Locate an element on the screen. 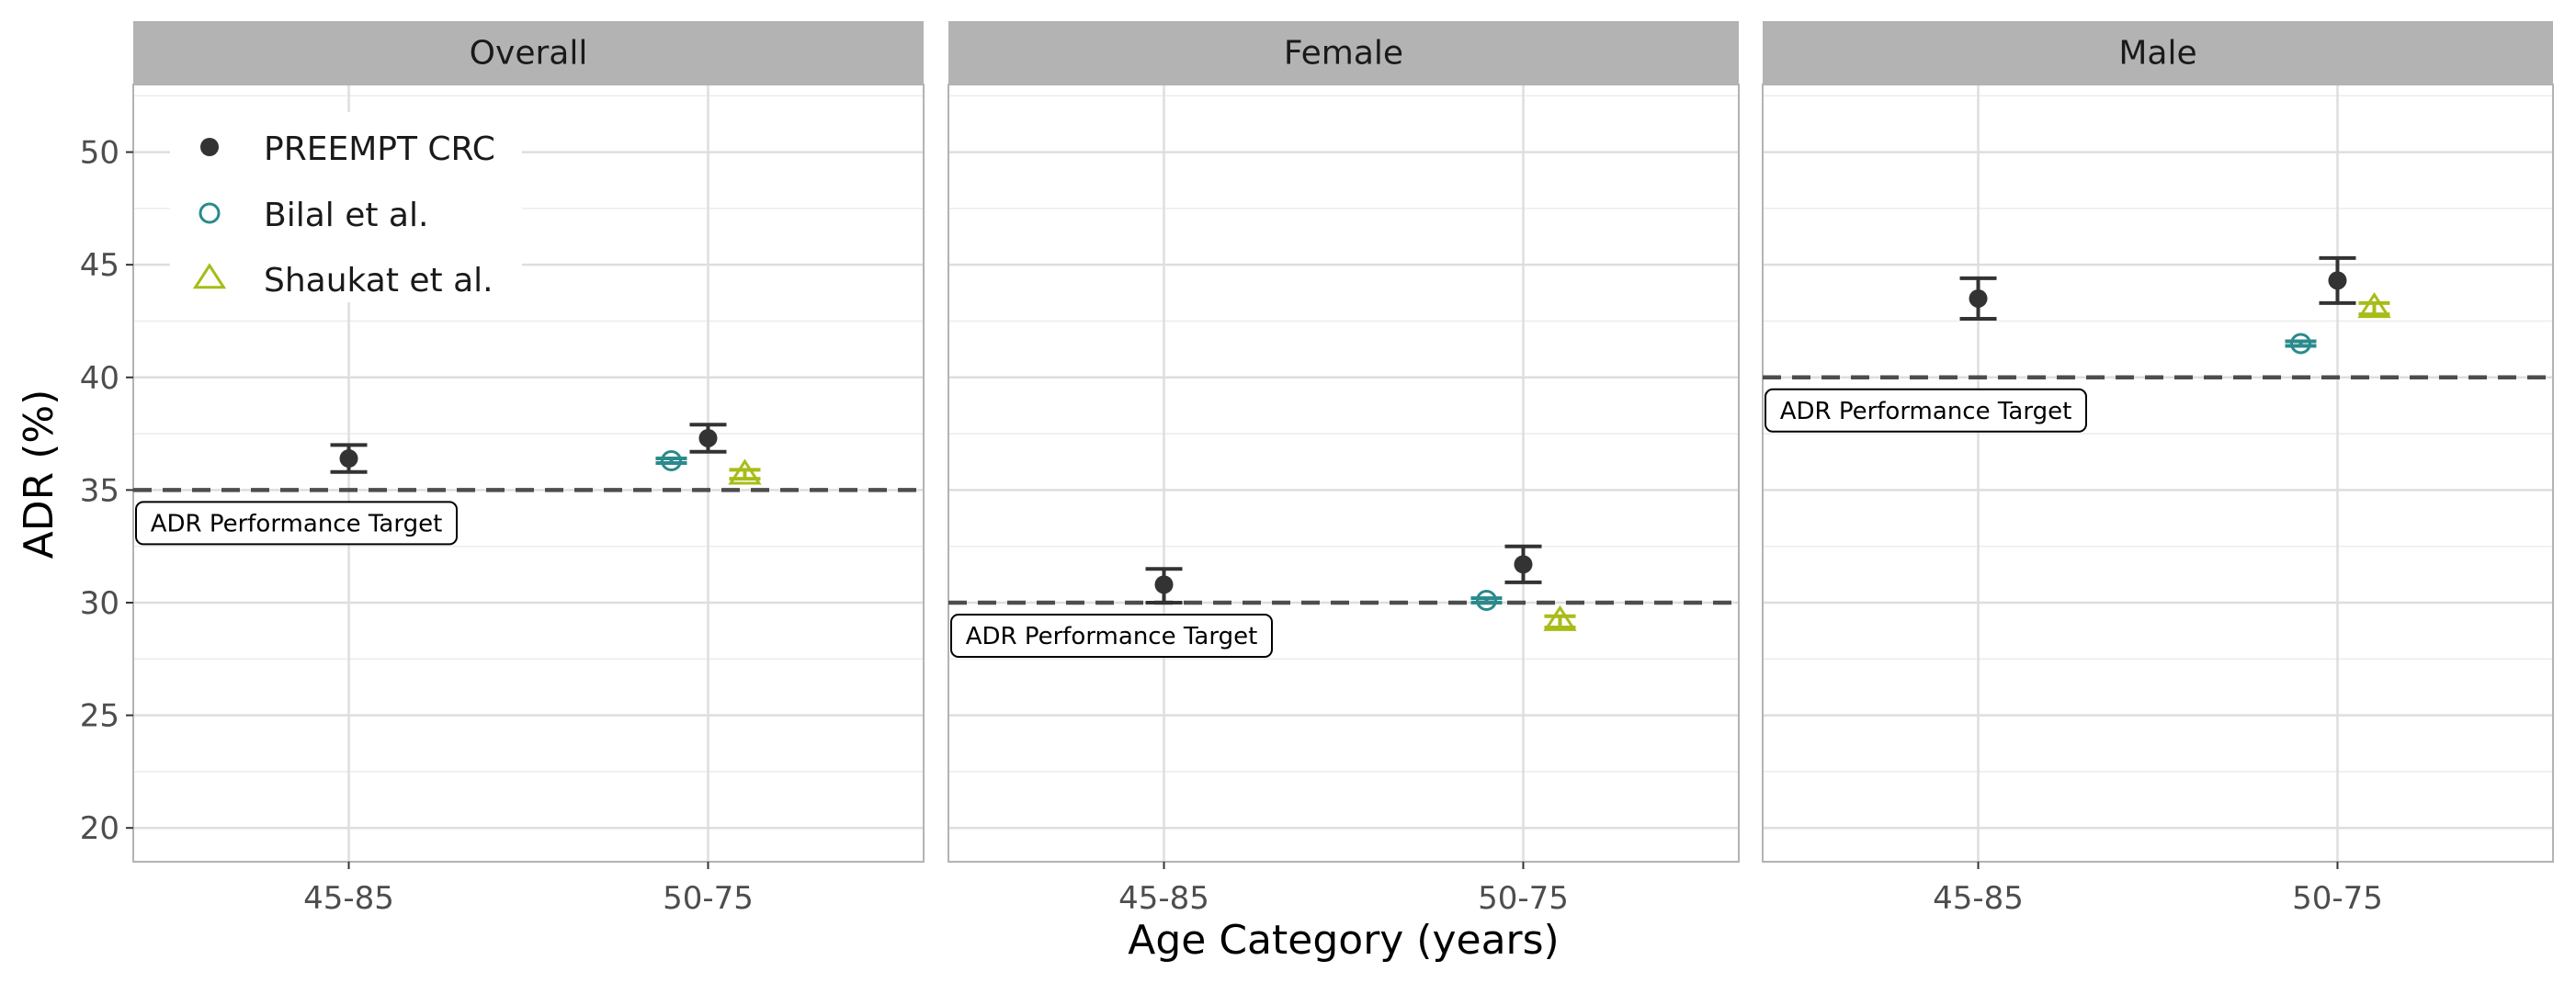  strip-title-female: Female is located at coordinates (1343, 54).